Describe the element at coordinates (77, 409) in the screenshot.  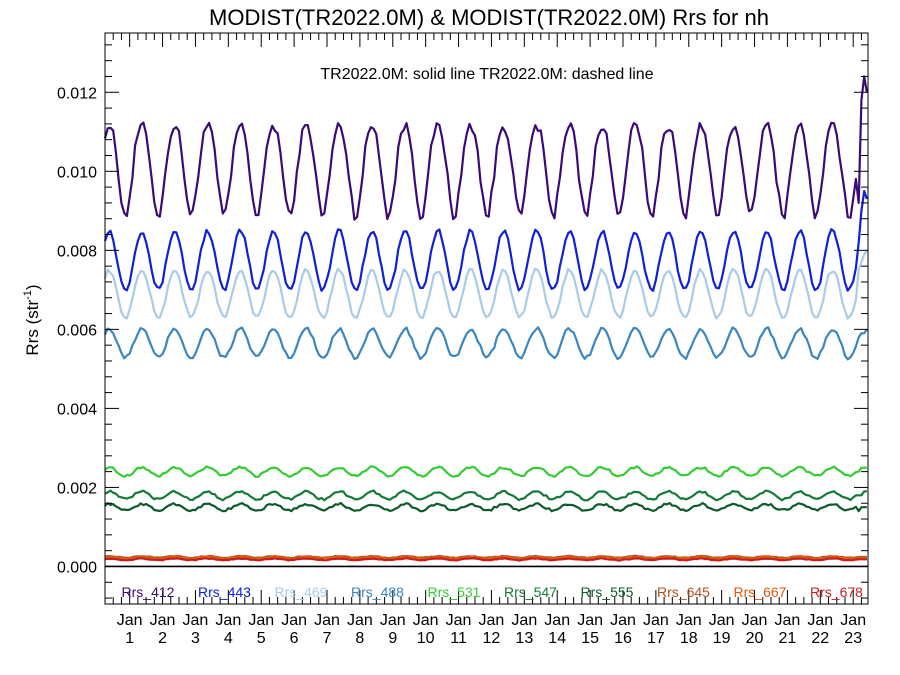
I see `y-tick-label: 0.004` at that location.